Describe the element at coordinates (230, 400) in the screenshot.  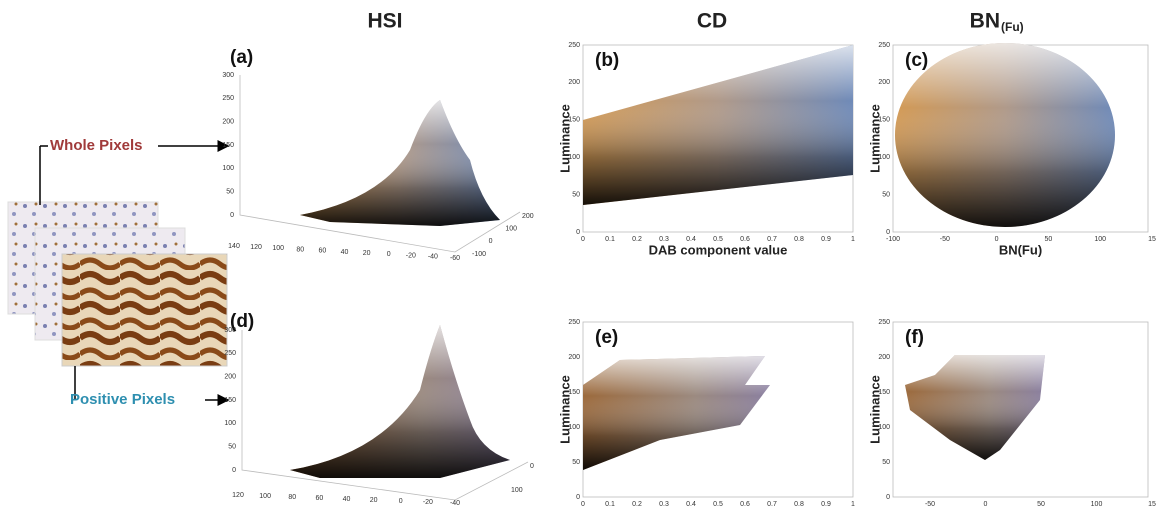
I see `z-tick-label: 150` at that location.